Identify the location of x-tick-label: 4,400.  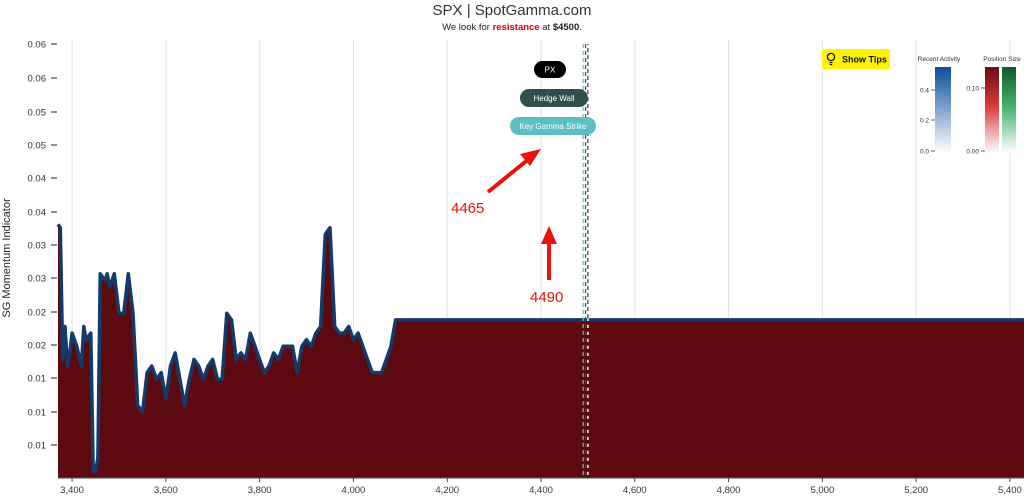
(541, 490).